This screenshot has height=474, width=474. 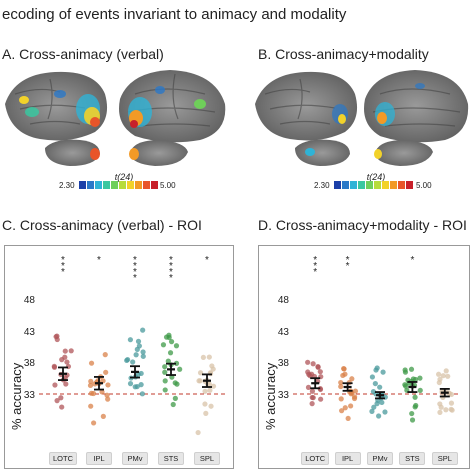 I want to click on significance-stars: * * *, so click(x=315, y=266).